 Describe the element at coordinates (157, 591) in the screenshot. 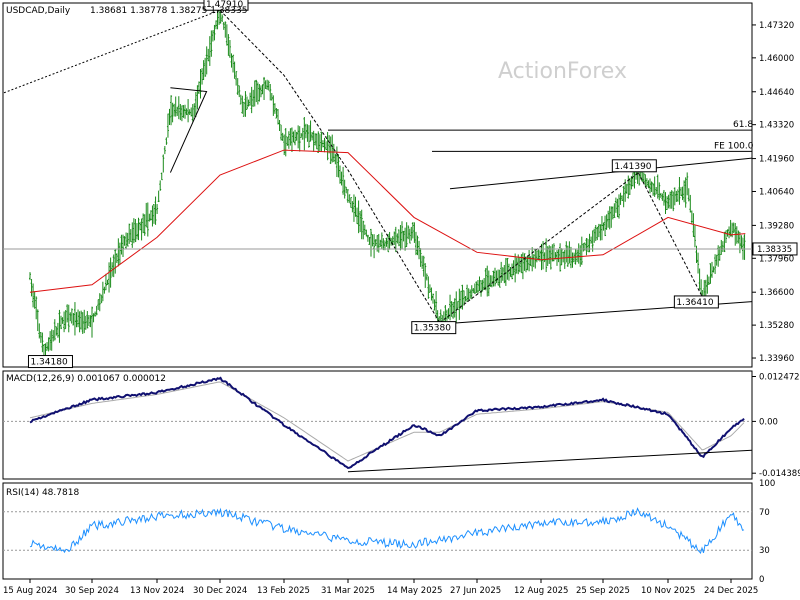

I see `time-axis-label: 13 Nov 2024` at that location.